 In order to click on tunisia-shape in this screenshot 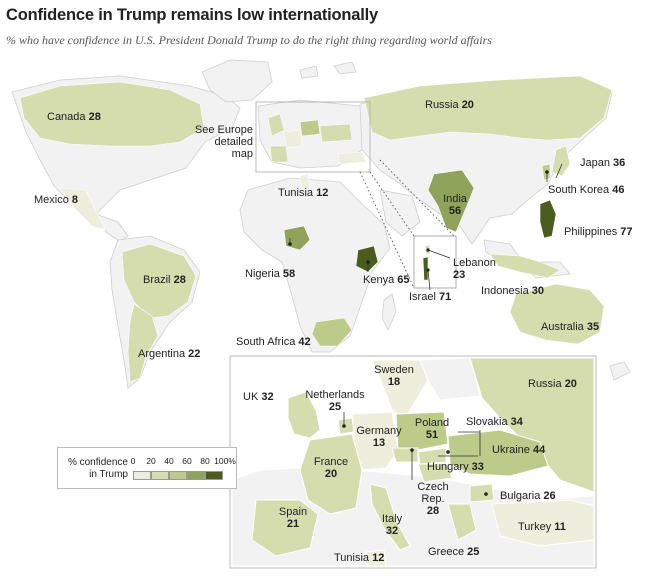, I will do `click(305, 182)`.